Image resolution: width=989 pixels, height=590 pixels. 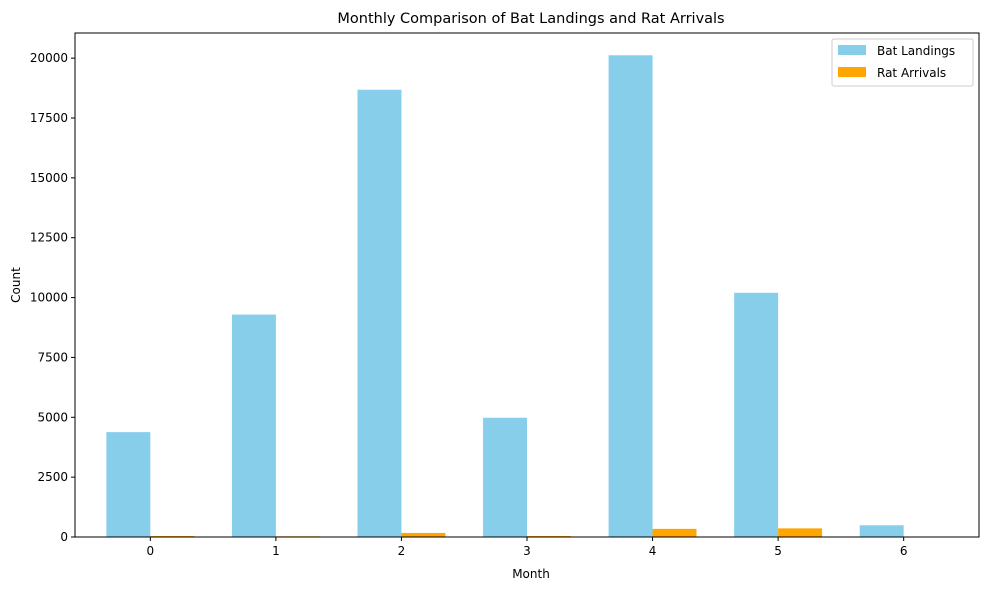 I want to click on x-tick-label: 5, so click(x=778, y=551).